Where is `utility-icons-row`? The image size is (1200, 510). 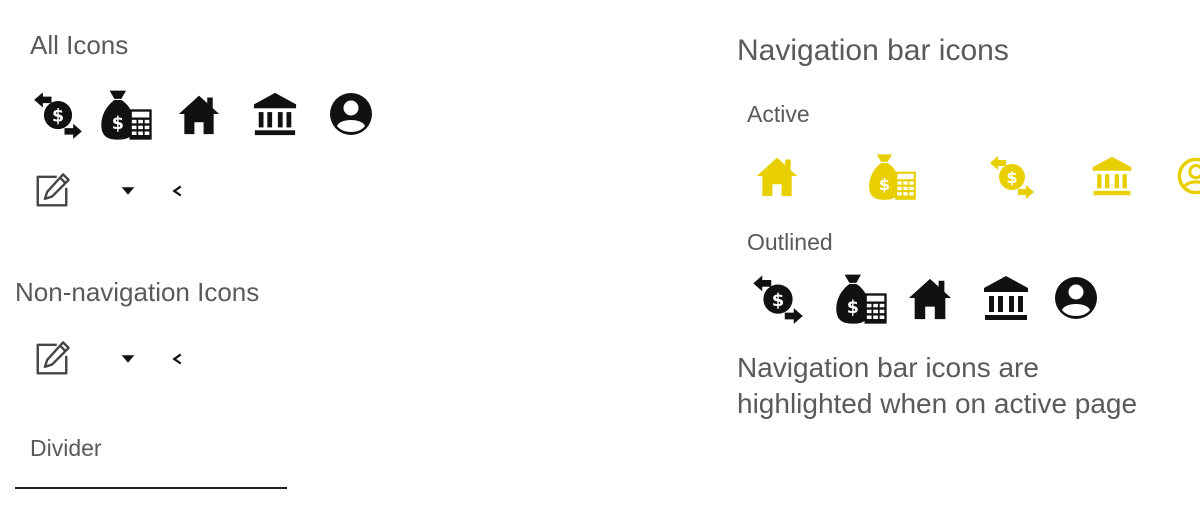
utility-icons-row is located at coordinates (112, 191).